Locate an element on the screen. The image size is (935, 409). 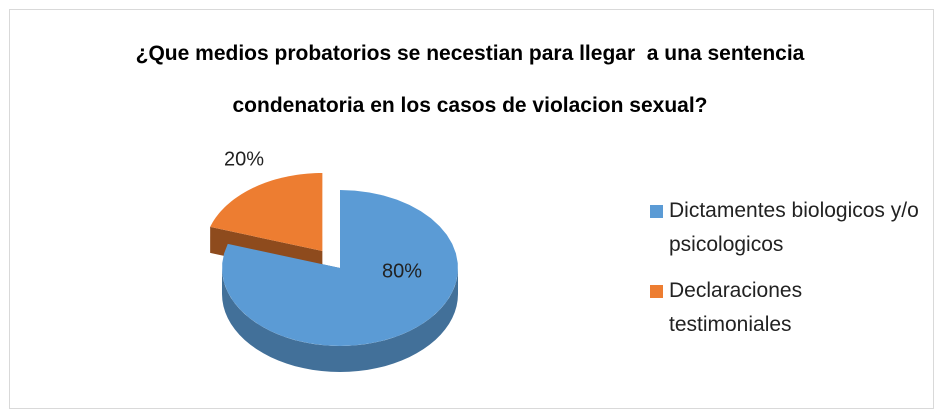
pie-chart: 80% 20% is located at coordinates (334, 260).